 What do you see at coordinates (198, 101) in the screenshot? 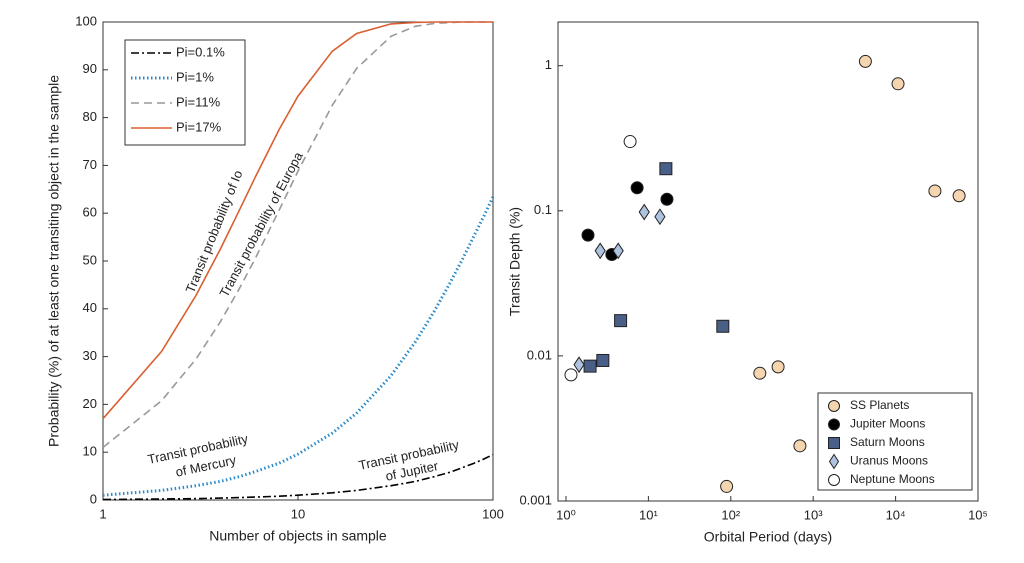
I see `legend-label: Pi=11%` at bounding box center [198, 101].